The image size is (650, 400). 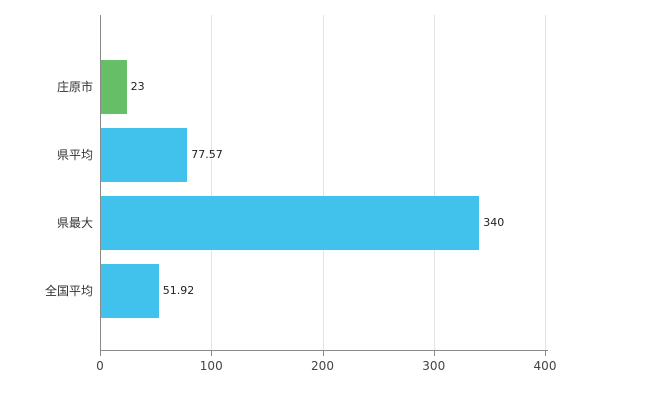 I want to click on y-axis-line, so click(x=100, y=182).